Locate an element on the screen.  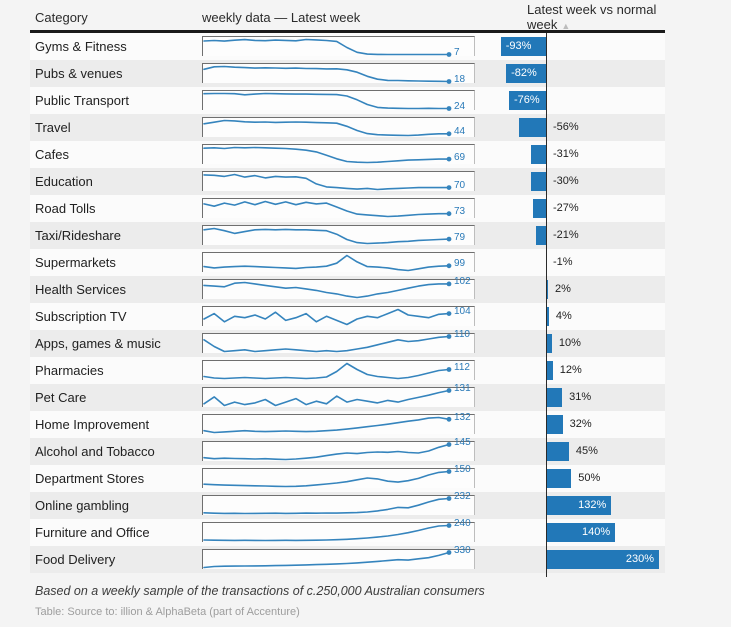
change-bar-cell: -56% is located at coordinates (576, 127).